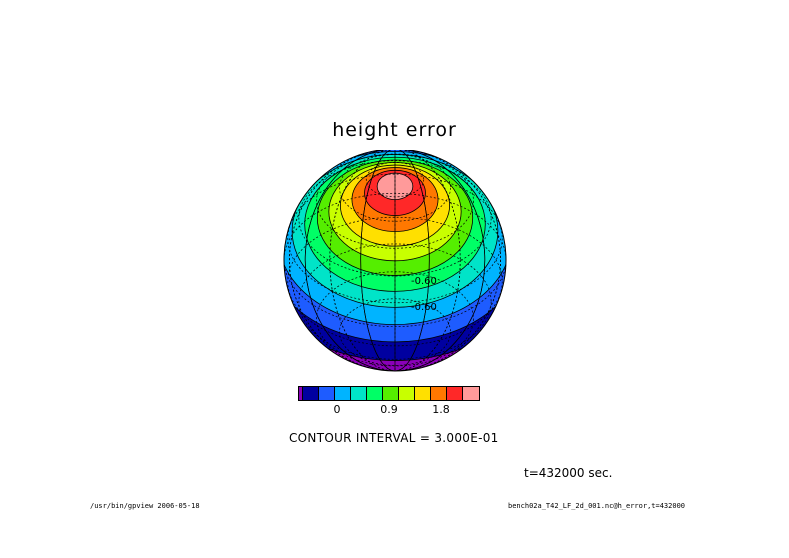  I want to click on footer-left: /usr/bin/gpview 2006-05-18, so click(145, 506).